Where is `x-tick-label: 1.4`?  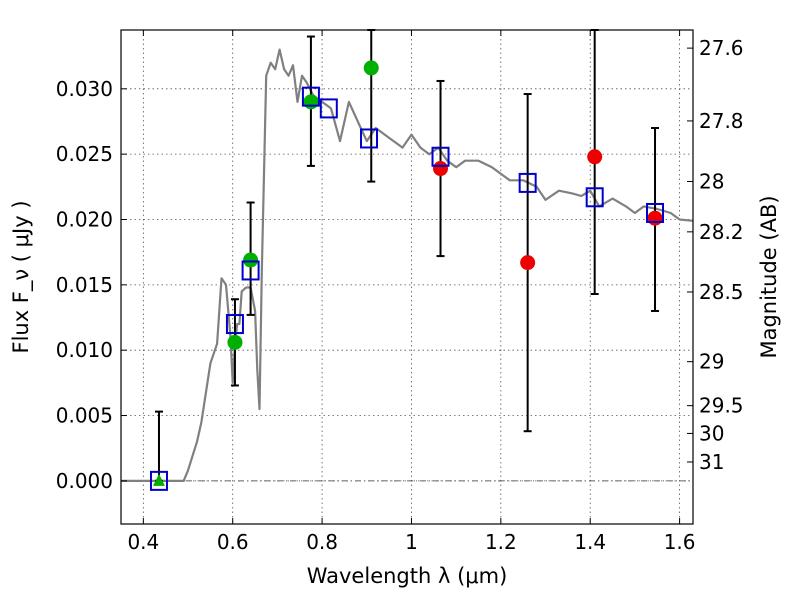 x-tick-label: 1.4 is located at coordinates (590, 542).